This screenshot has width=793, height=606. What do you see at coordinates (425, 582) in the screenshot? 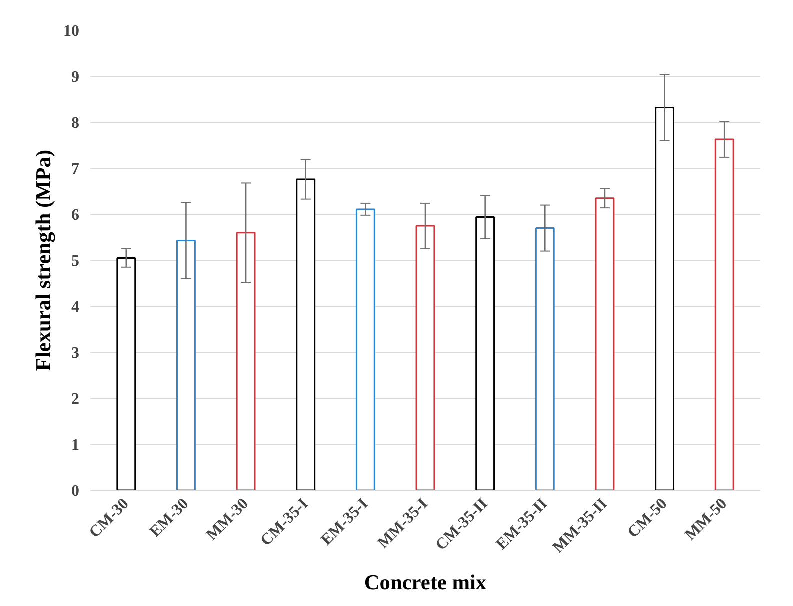
I see `x-axis-title: Concrete mix` at bounding box center [425, 582].